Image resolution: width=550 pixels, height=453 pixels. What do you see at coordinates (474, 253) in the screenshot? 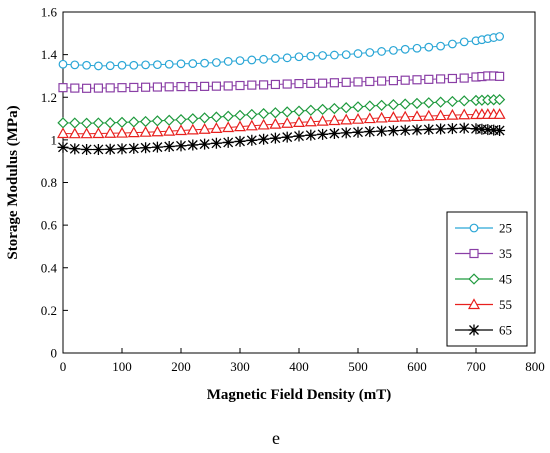
I see `legend-marker` at bounding box center [474, 253].